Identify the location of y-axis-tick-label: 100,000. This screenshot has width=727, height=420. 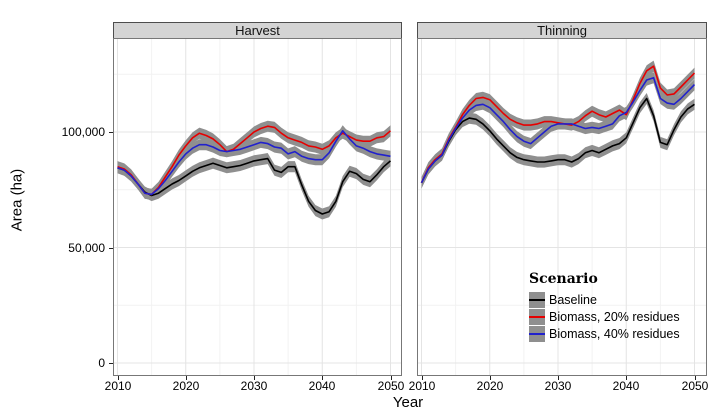
(83, 132).